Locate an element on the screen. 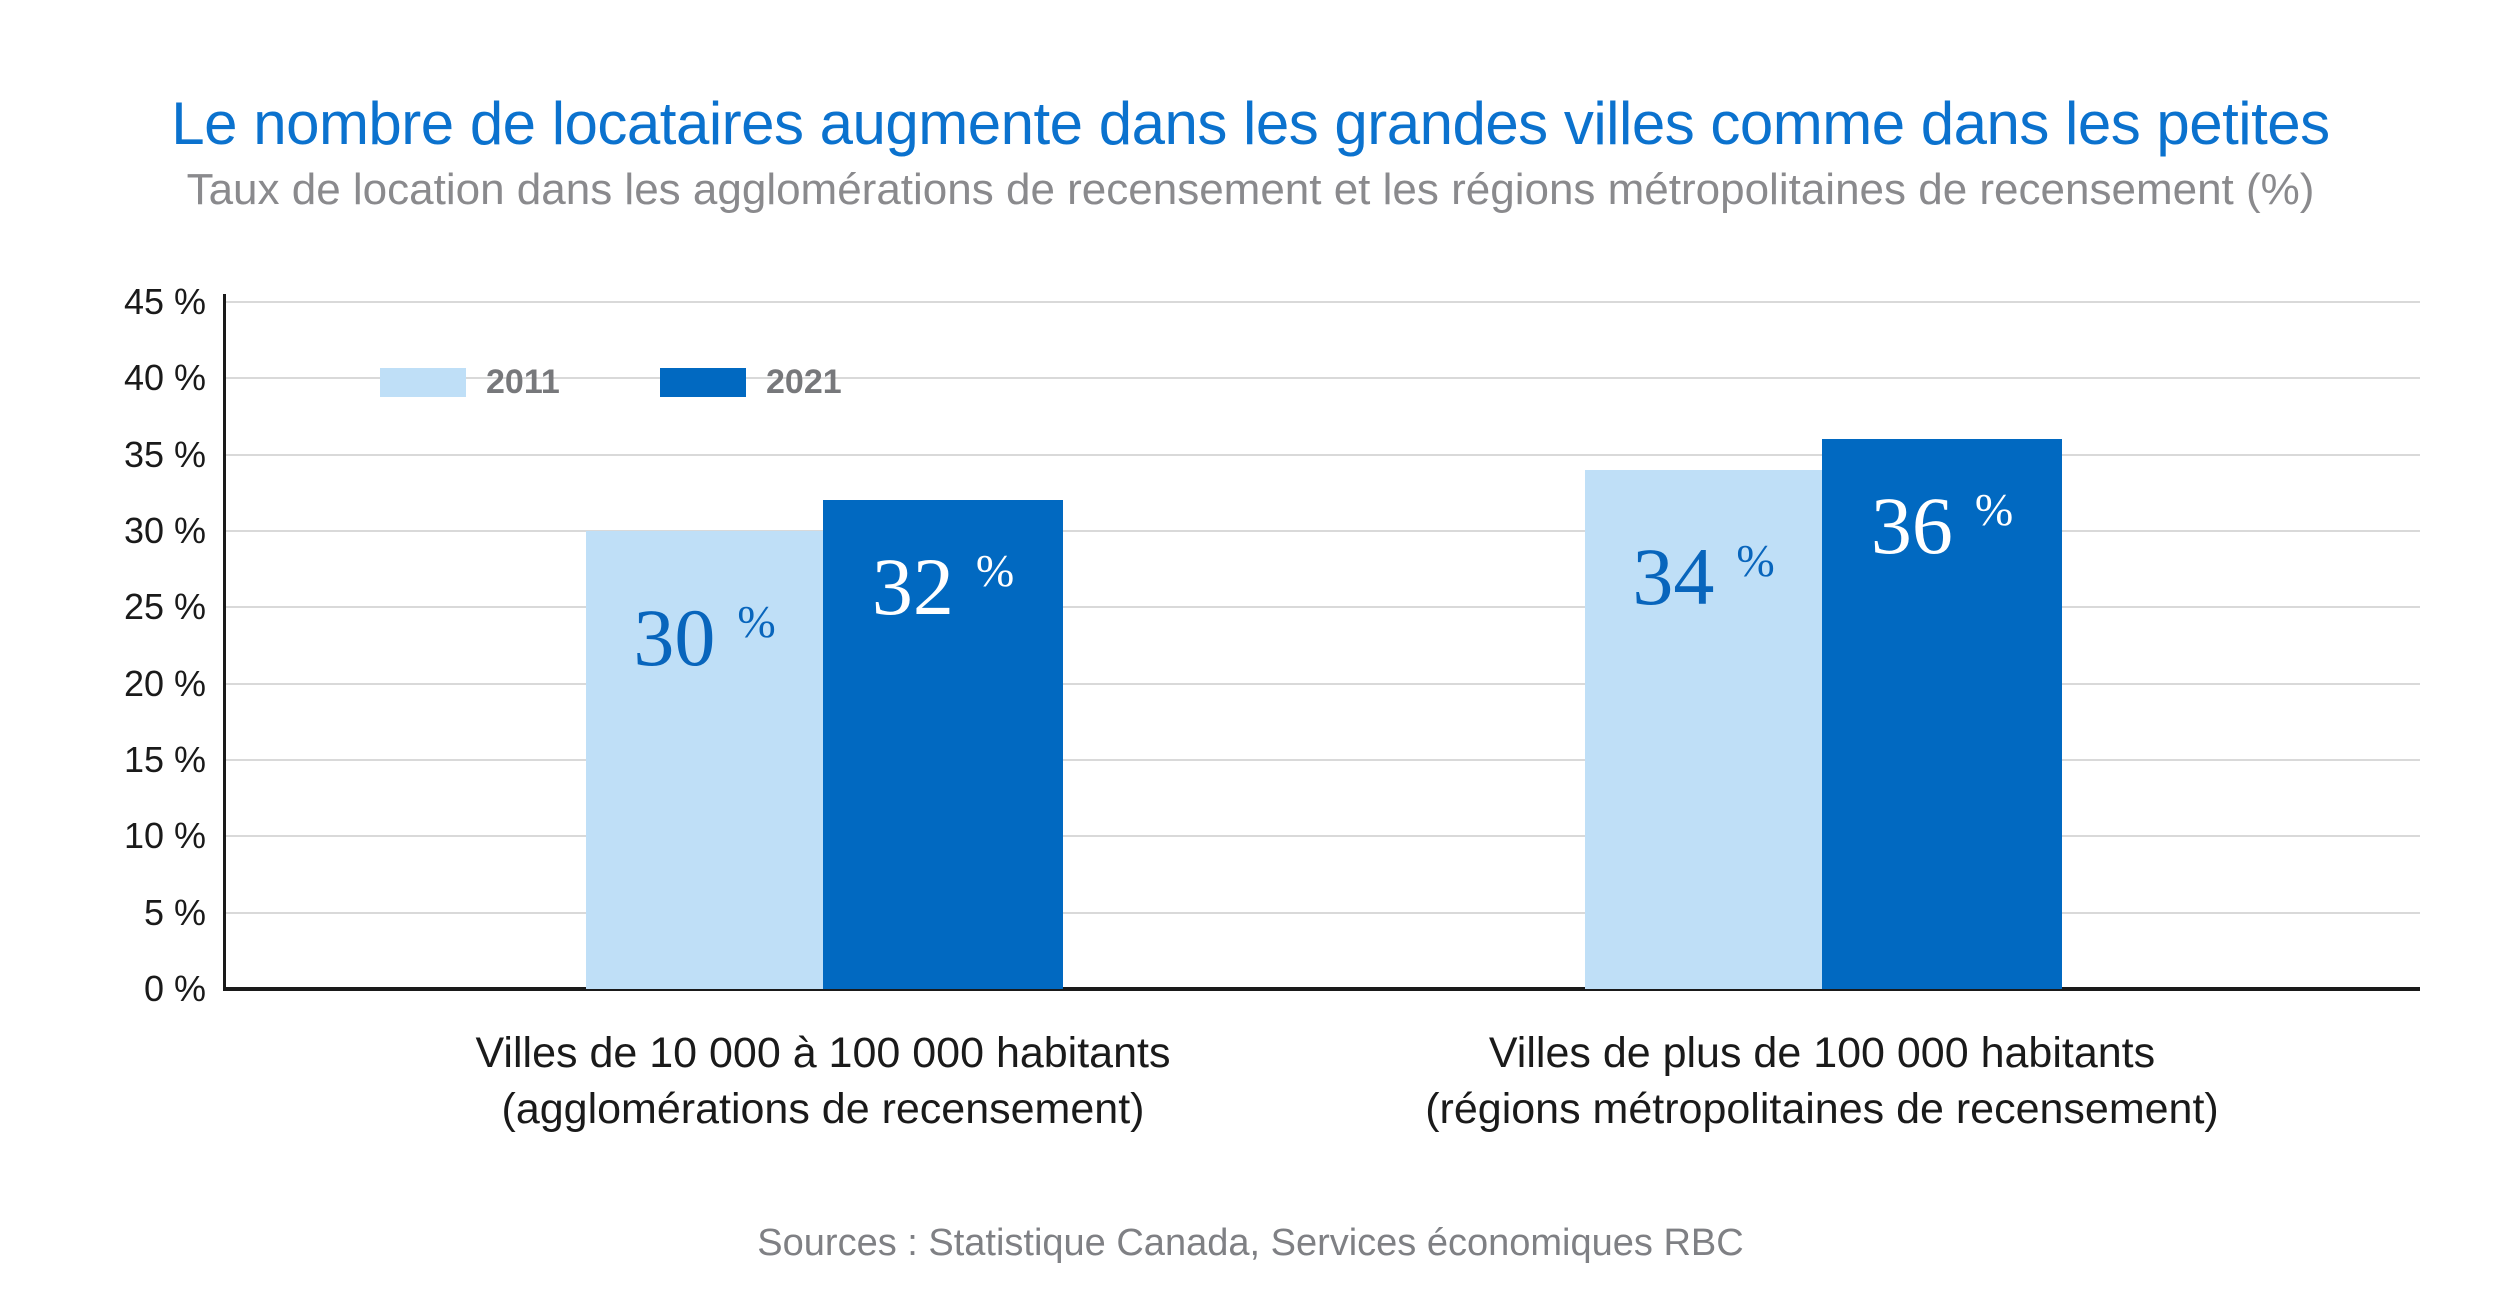 The image size is (2501, 1307). y-tick-label-0: 0 % is located at coordinates (174, 988).